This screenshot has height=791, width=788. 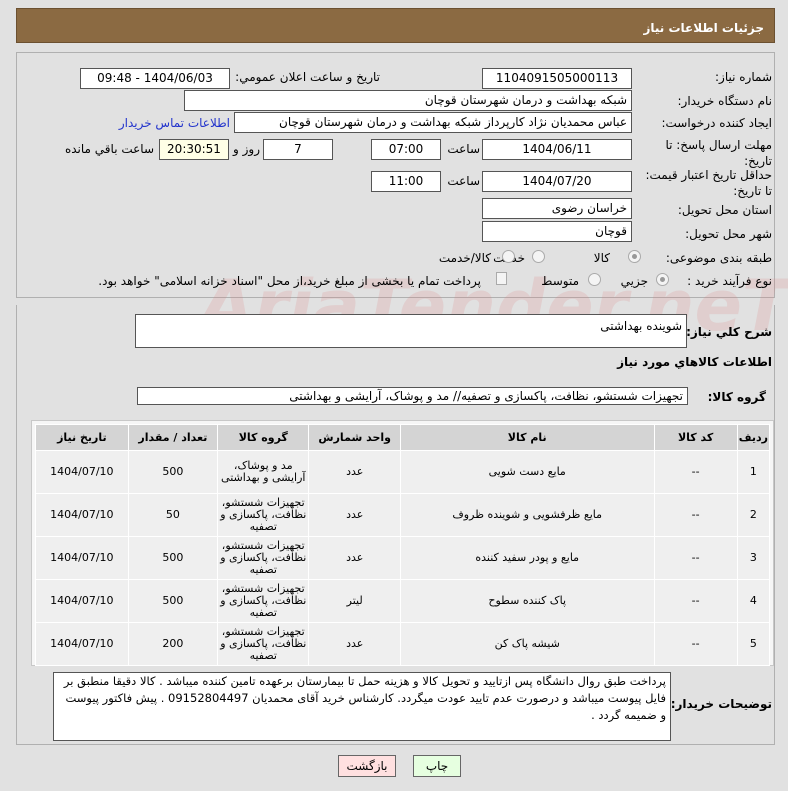 I want to click on category-radio-both, so click(x=508, y=256).